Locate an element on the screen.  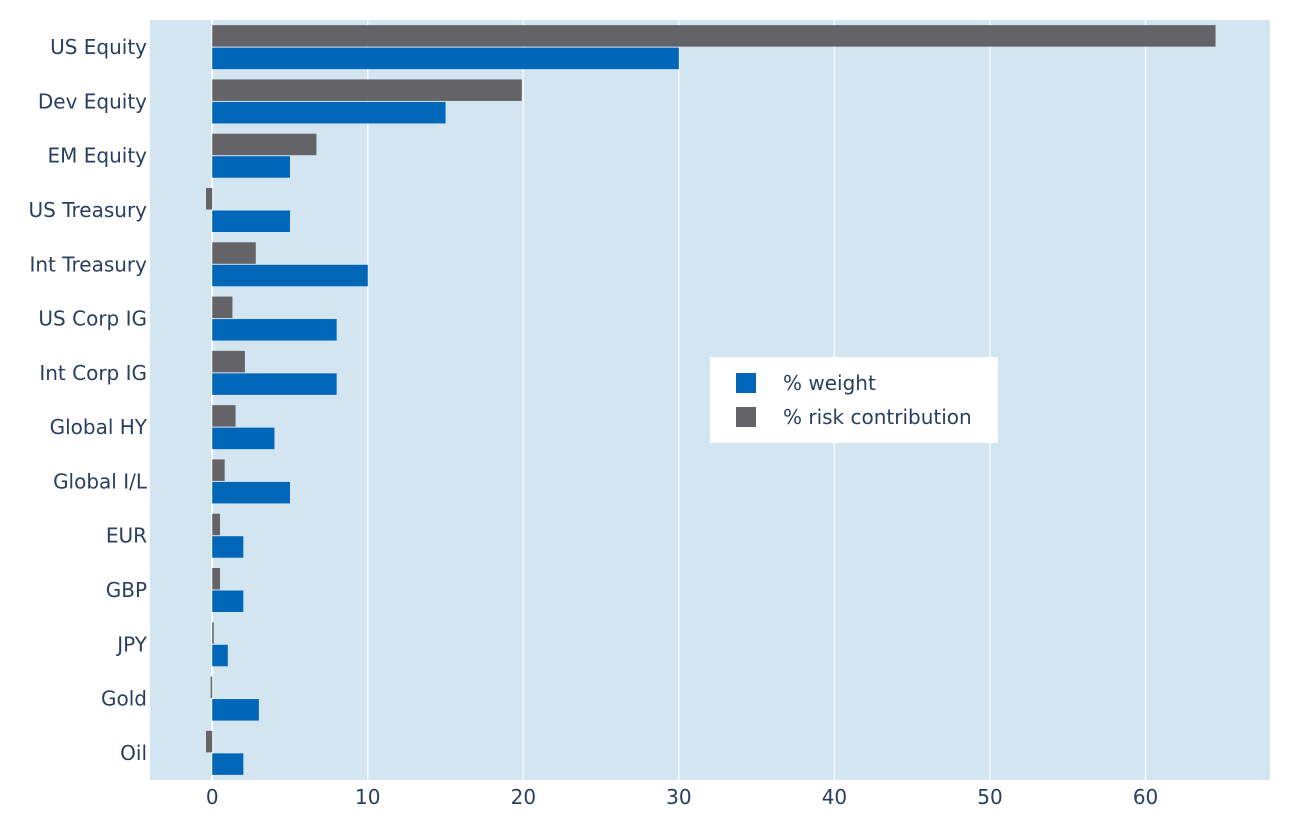
legend-label-risk-contribution: % risk contribution is located at coordinates (877, 417).